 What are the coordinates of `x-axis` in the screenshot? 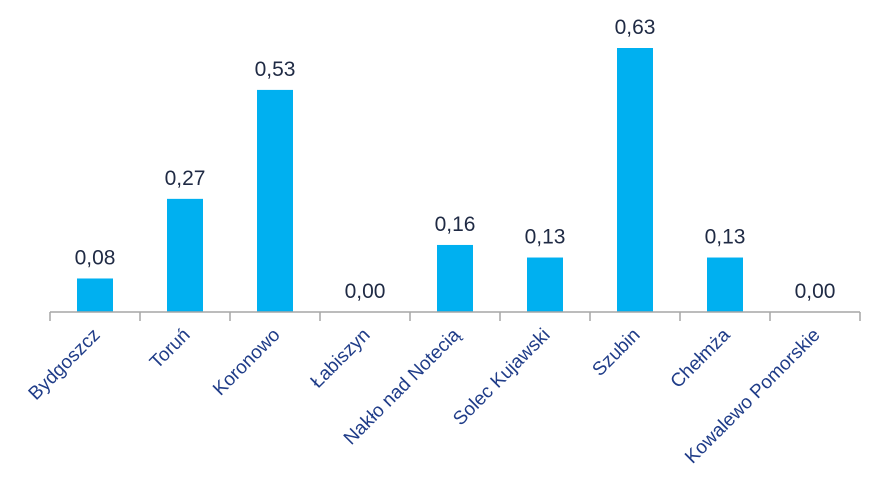 It's located at (455, 316).